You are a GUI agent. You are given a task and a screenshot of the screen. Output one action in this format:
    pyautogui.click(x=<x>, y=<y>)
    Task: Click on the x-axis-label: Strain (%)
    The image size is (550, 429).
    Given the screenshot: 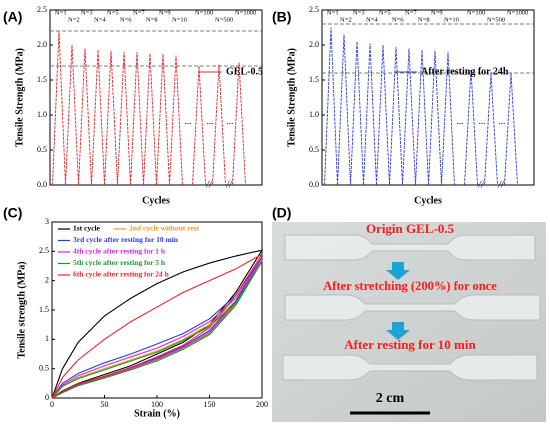 What is the action you would take?
    pyautogui.click(x=157, y=413)
    